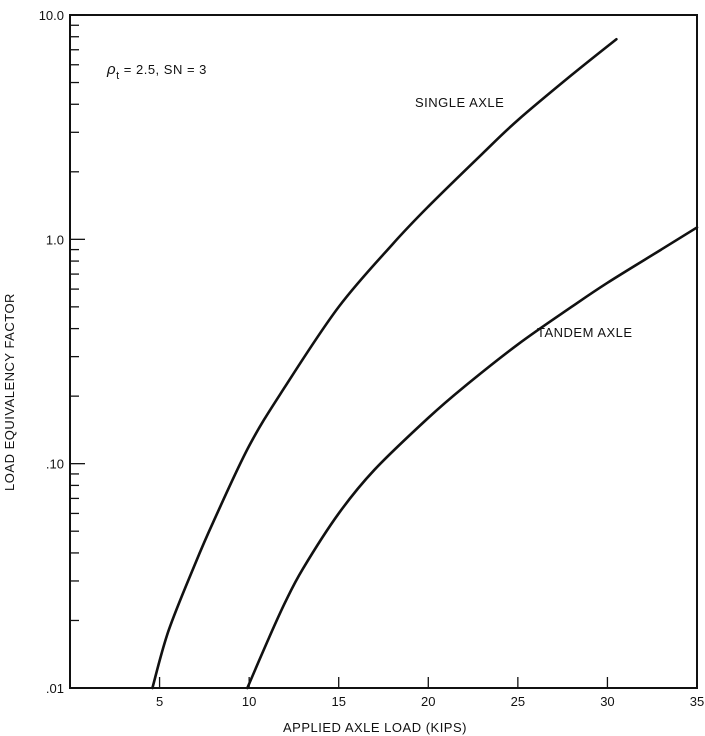  I want to click on x-tick-label: 20, so click(428, 701).